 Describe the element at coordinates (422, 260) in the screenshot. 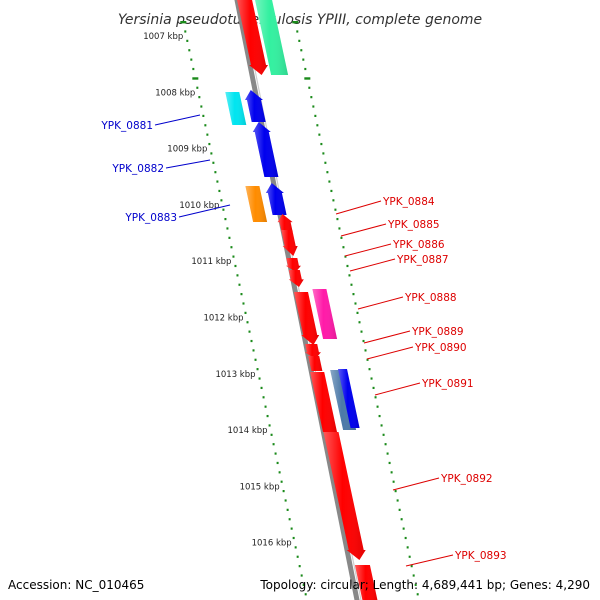

I see `gene-label-right: YPK_0887` at that location.